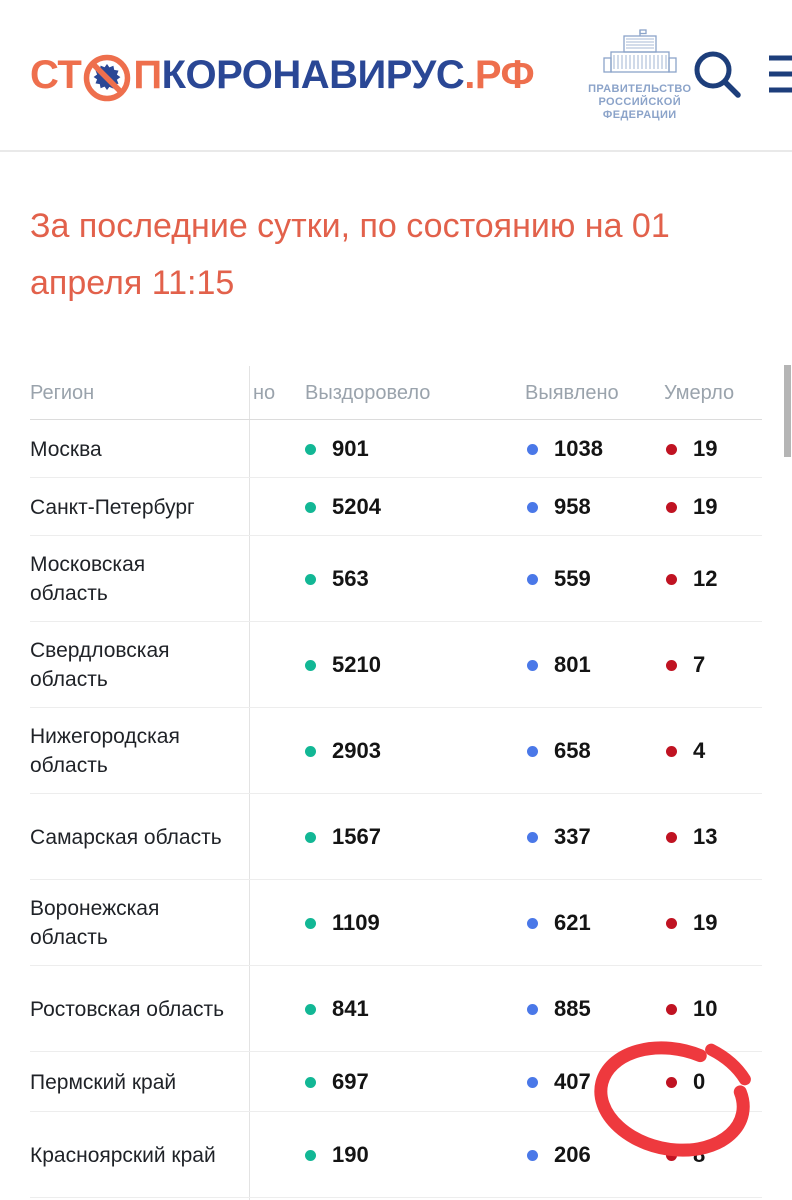  I want to click on recovered-value: 1567, so click(356, 836).